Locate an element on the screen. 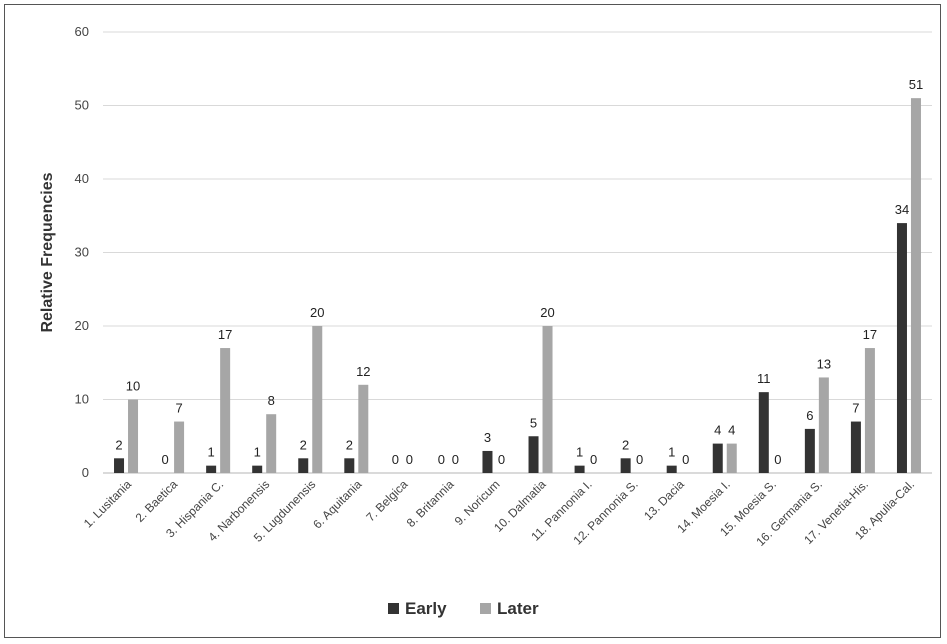  x-tick-label: 2. Baetica is located at coordinates (157, 501).